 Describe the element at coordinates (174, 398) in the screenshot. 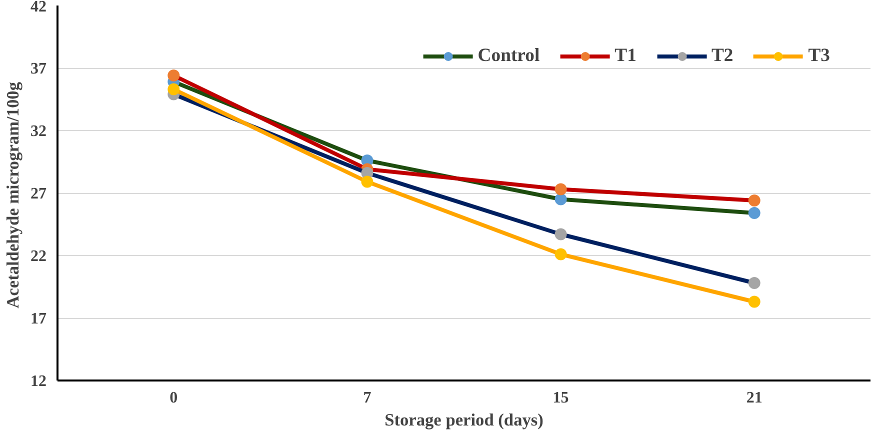

I see `x-tick-label: 0` at that location.